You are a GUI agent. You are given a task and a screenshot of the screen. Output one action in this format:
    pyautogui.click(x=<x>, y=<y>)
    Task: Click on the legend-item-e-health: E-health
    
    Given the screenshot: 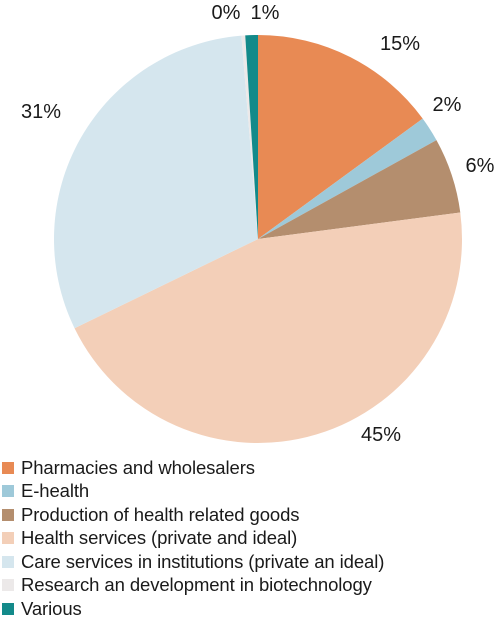 What is the action you would take?
    pyautogui.click(x=250, y=492)
    